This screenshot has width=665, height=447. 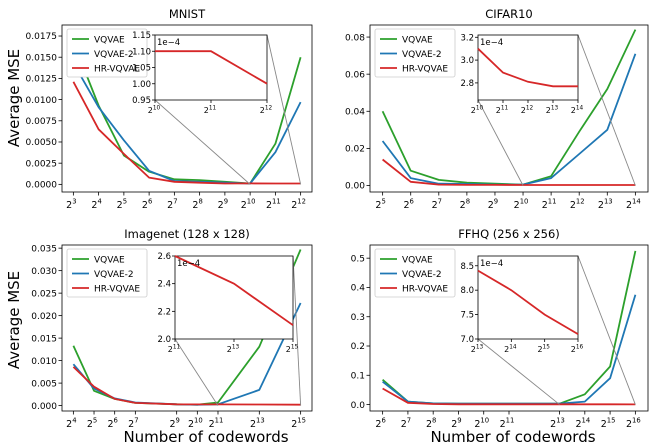 I want to click on chart-title: FFHQ (256 x 256), so click(x=509, y=234).